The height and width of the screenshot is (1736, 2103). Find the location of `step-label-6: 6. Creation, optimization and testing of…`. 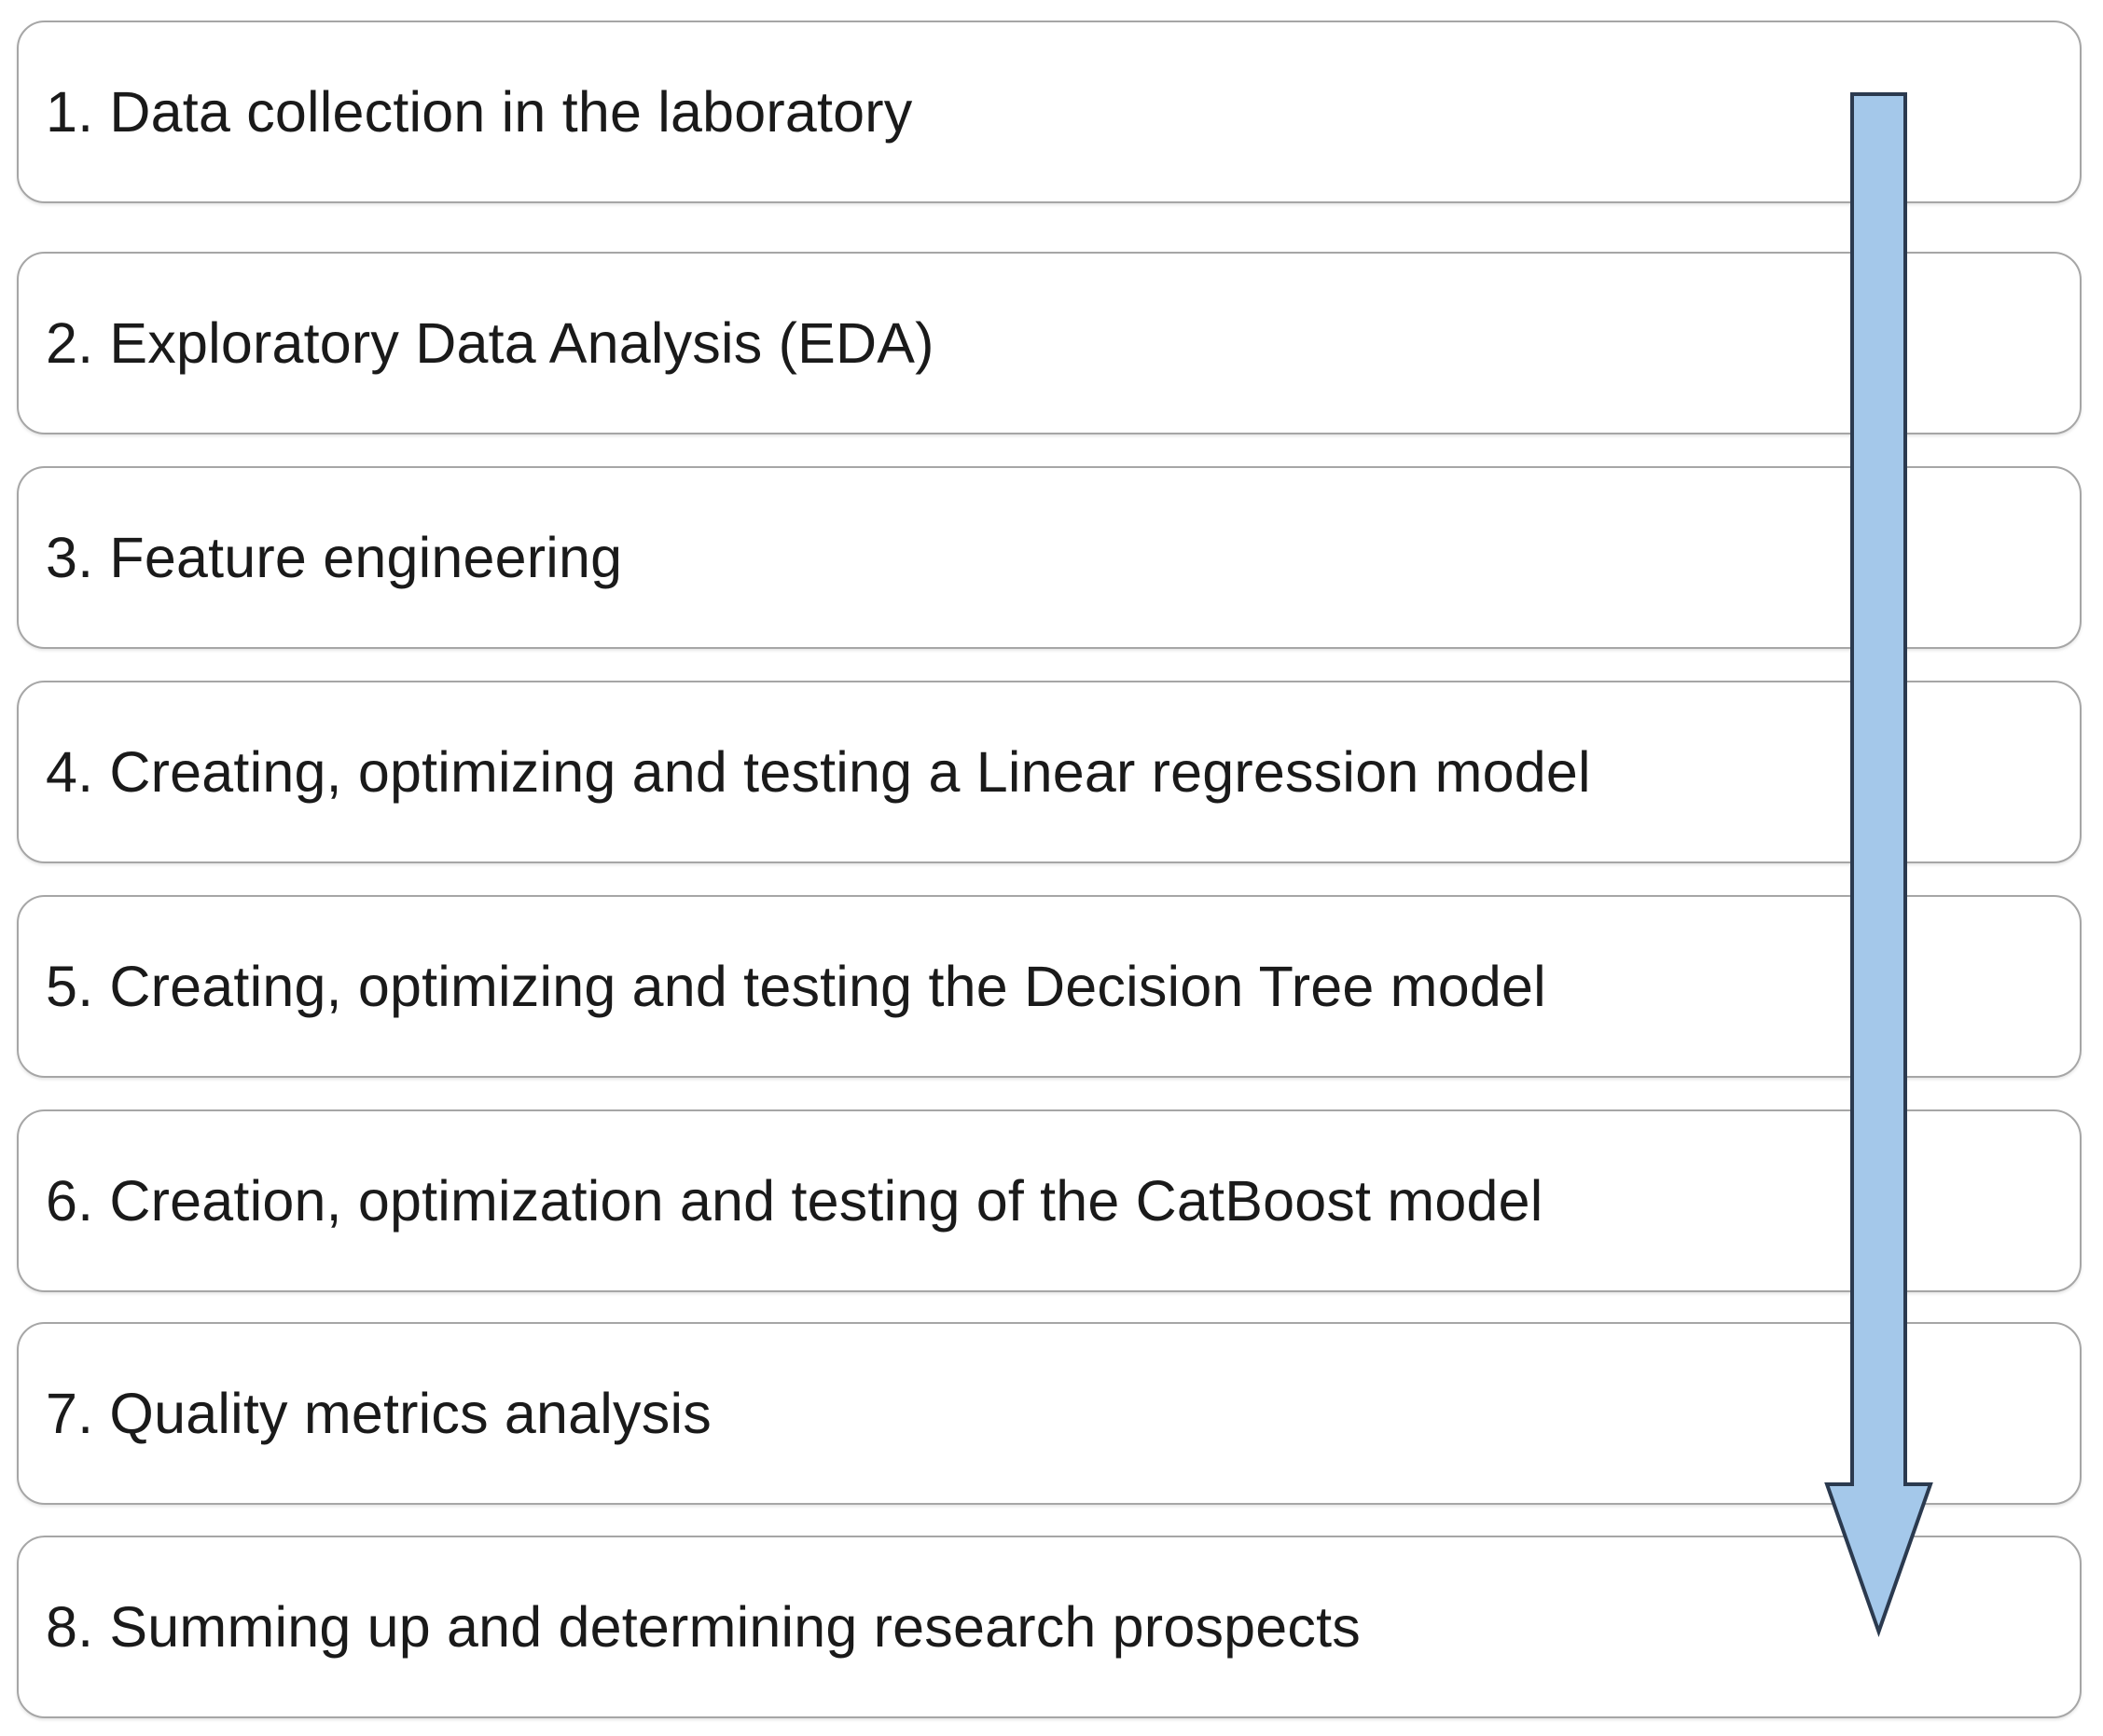

step-label-6: 6. Creation, optimization and testing of… is located at coordinates (794, 1201).